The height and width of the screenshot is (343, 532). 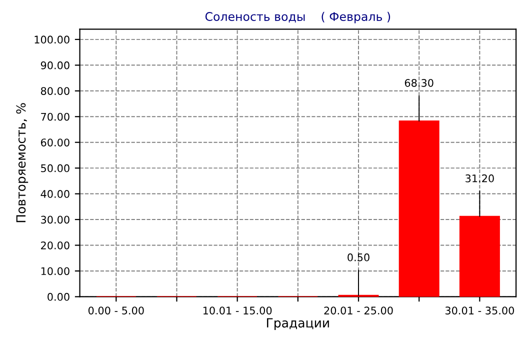 I want to click on y-axis-title: Повторяемость, %, so click(x=22, y=162).